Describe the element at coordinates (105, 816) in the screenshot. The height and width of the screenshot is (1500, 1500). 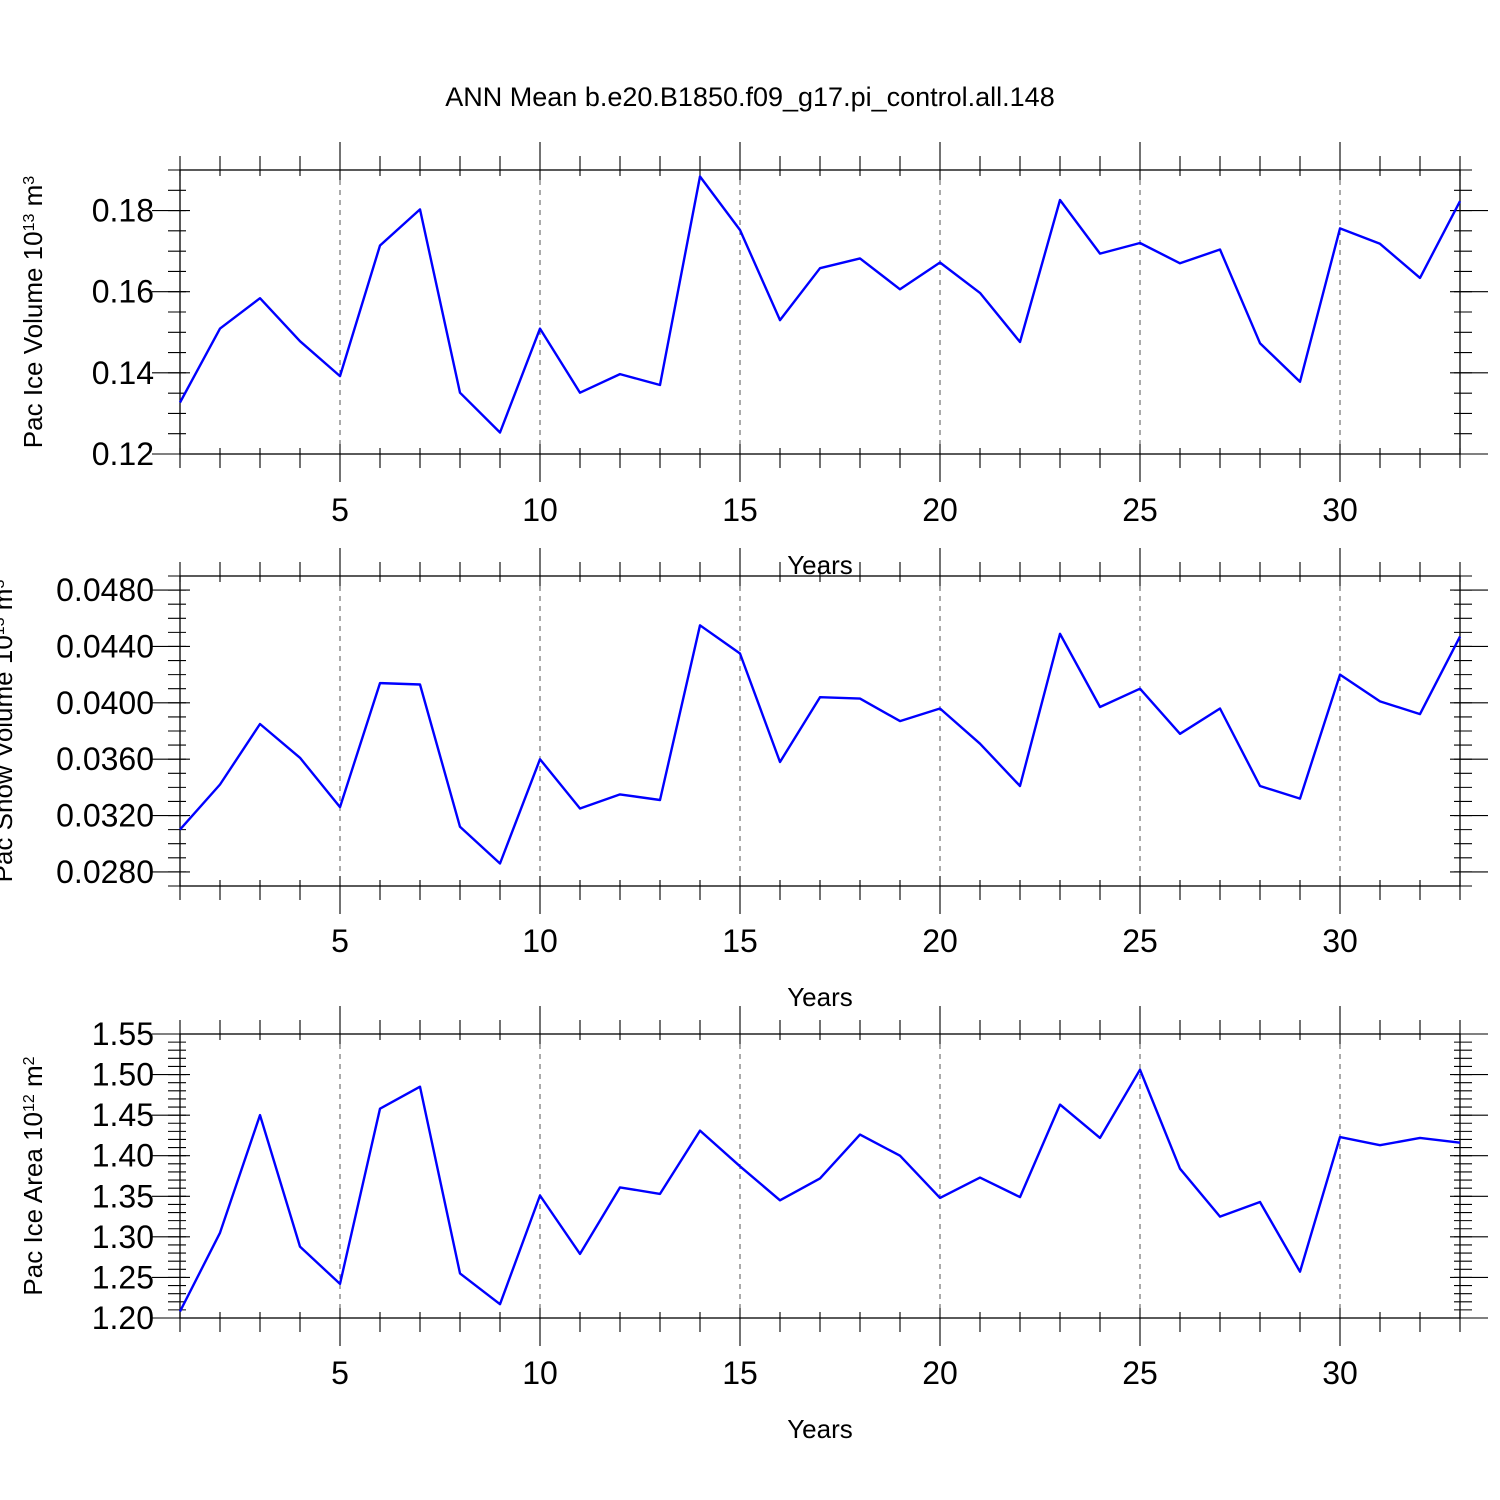
I see `y-tick-label: 0.0320` at that location.